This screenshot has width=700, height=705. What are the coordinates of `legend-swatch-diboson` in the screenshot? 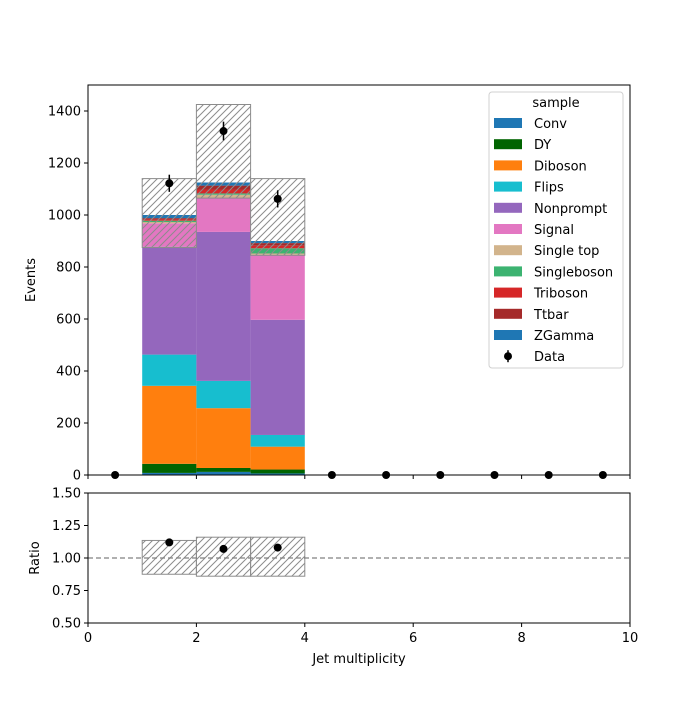 It's located at (508, 165).